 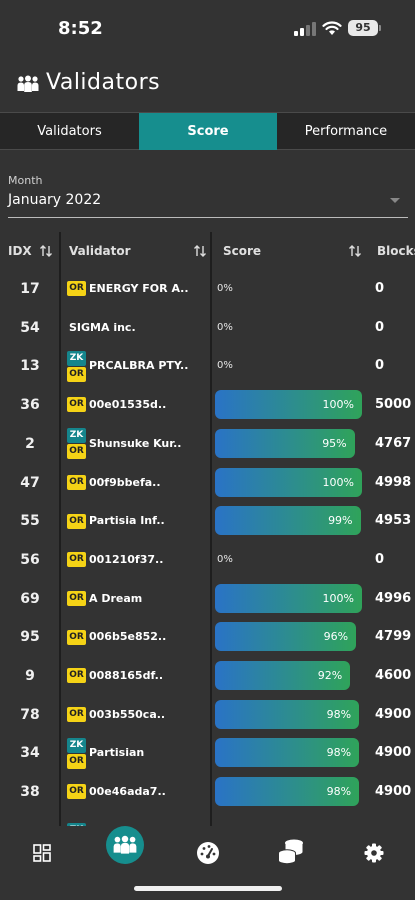 What do you see at coordinates (208, 853) in the screenshot?
I see `speedometer-icon` at bounding box center [208, 853].